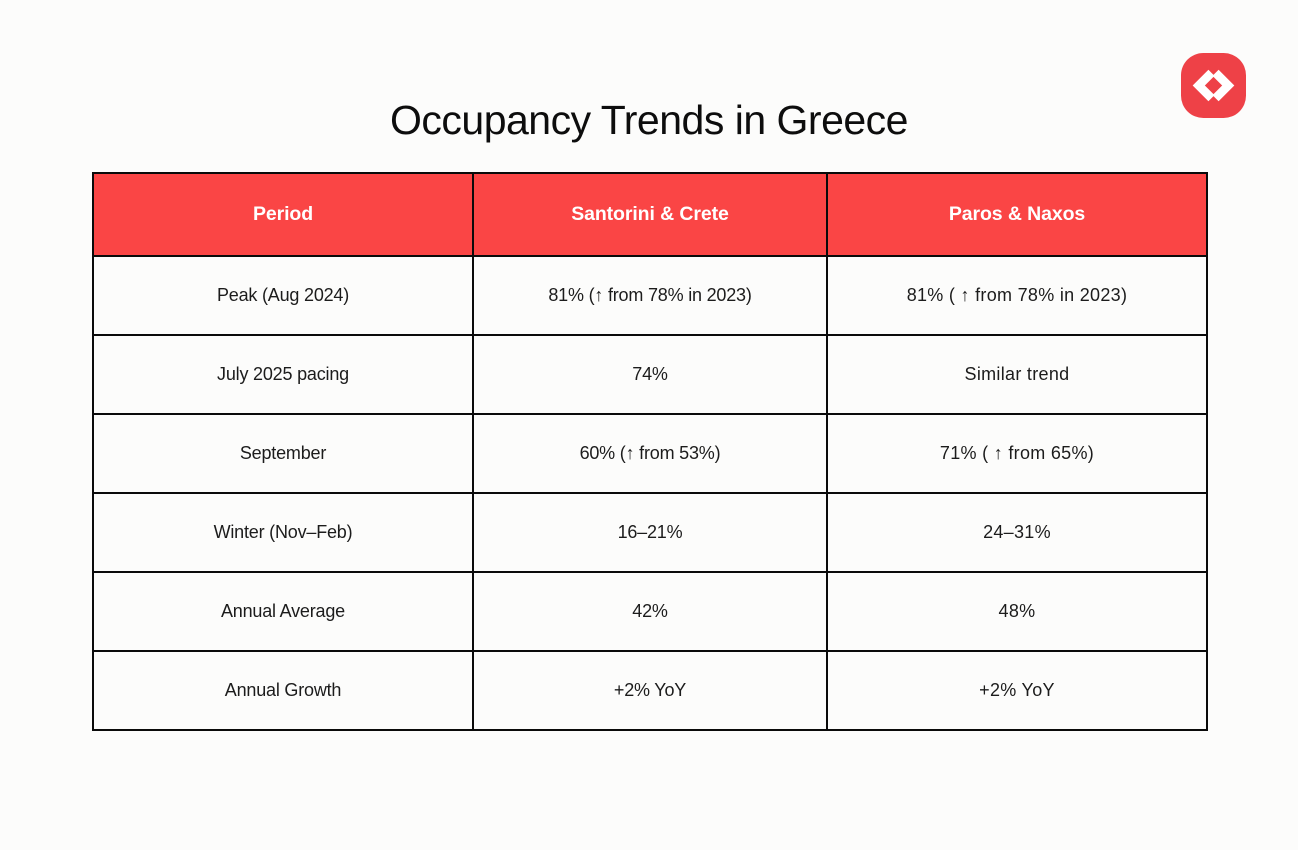  I want to click on table-cell: 81% (↑ from 78% in 2023), so click(650, 295).